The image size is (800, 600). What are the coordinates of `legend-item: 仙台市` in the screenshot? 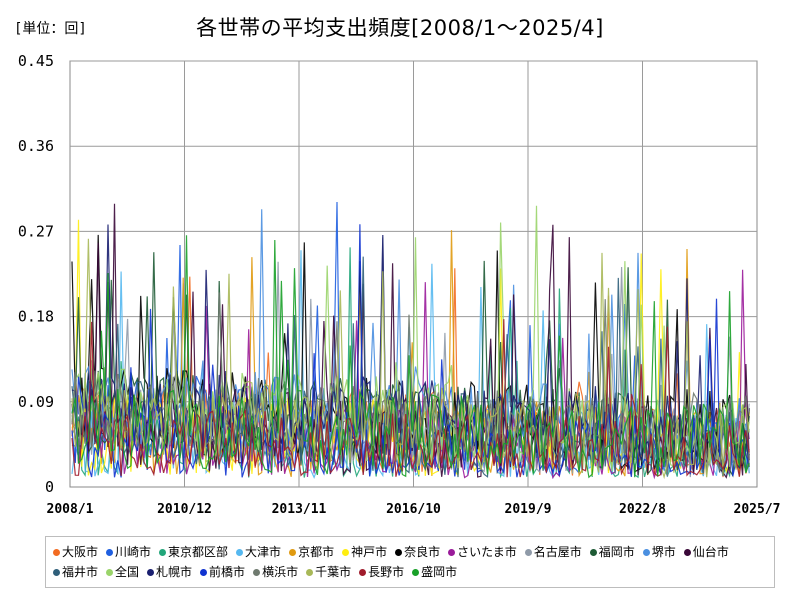 It's located at (706, 552).